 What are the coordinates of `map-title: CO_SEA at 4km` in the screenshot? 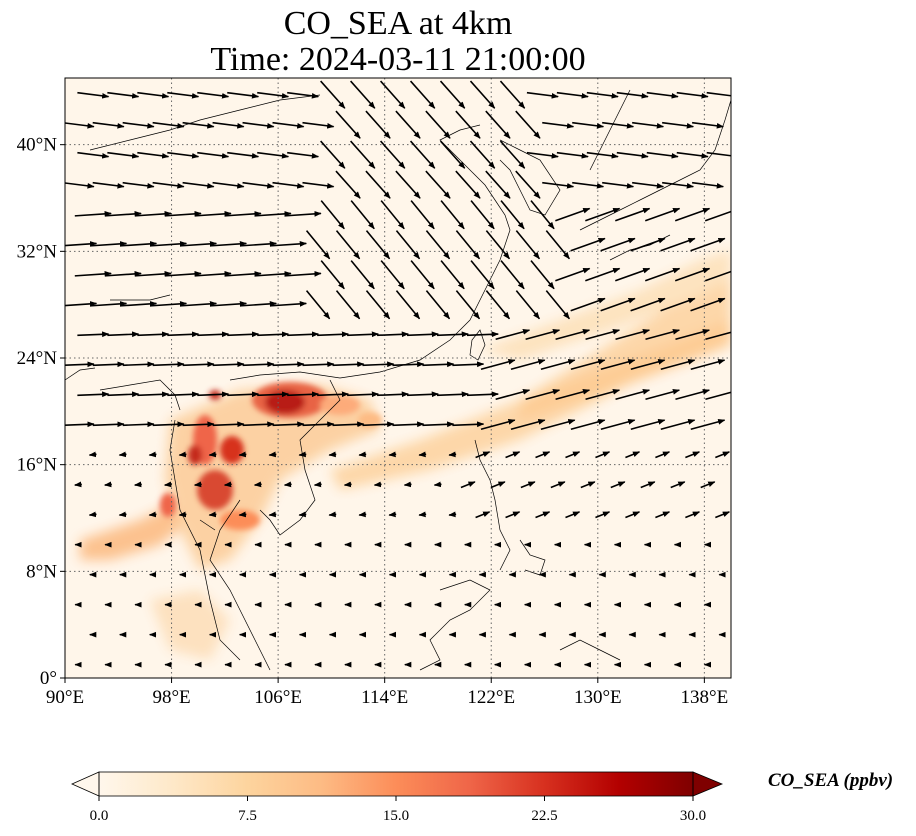 It's located at (398, 23).